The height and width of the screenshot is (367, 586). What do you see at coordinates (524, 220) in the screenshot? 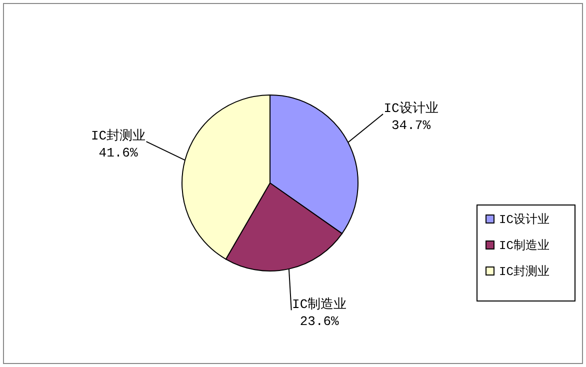
I see `legend-label: IC设计业` at bounding box center [524, 220].